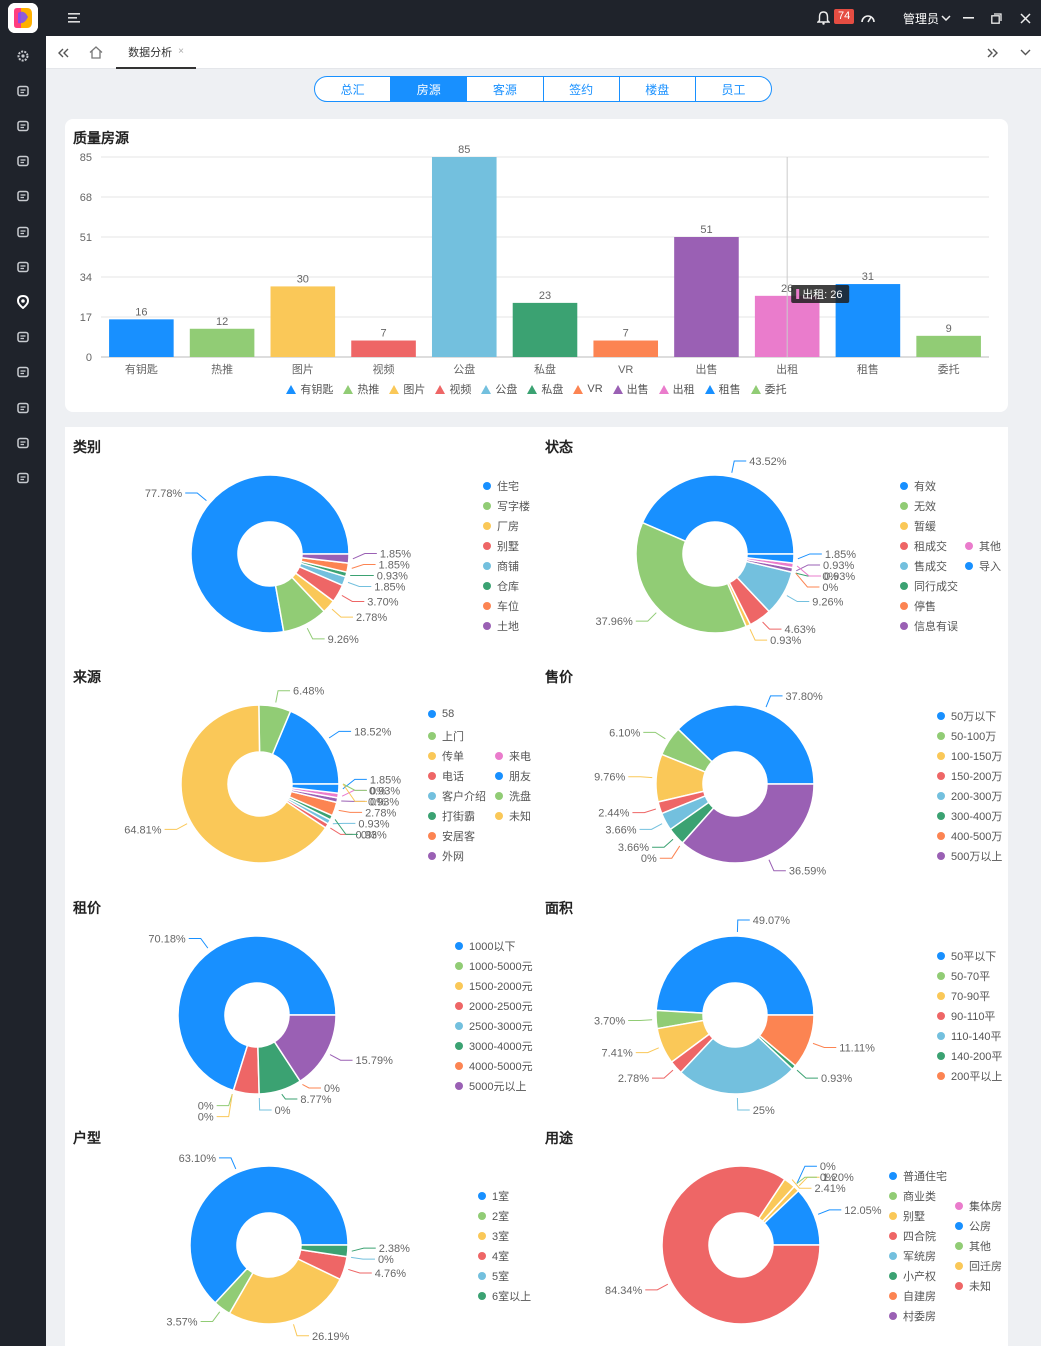  Describe the element at coordinates (23, 161) in the screenshot. I see `house-icon` at that location.